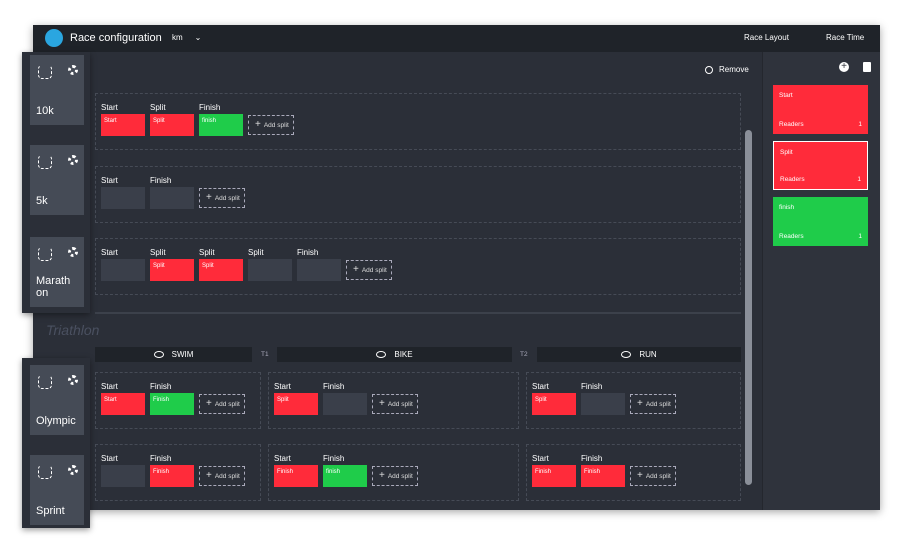 The image size is (900, 547). I want to click on race-tile: Sprint, so click(57, 490).